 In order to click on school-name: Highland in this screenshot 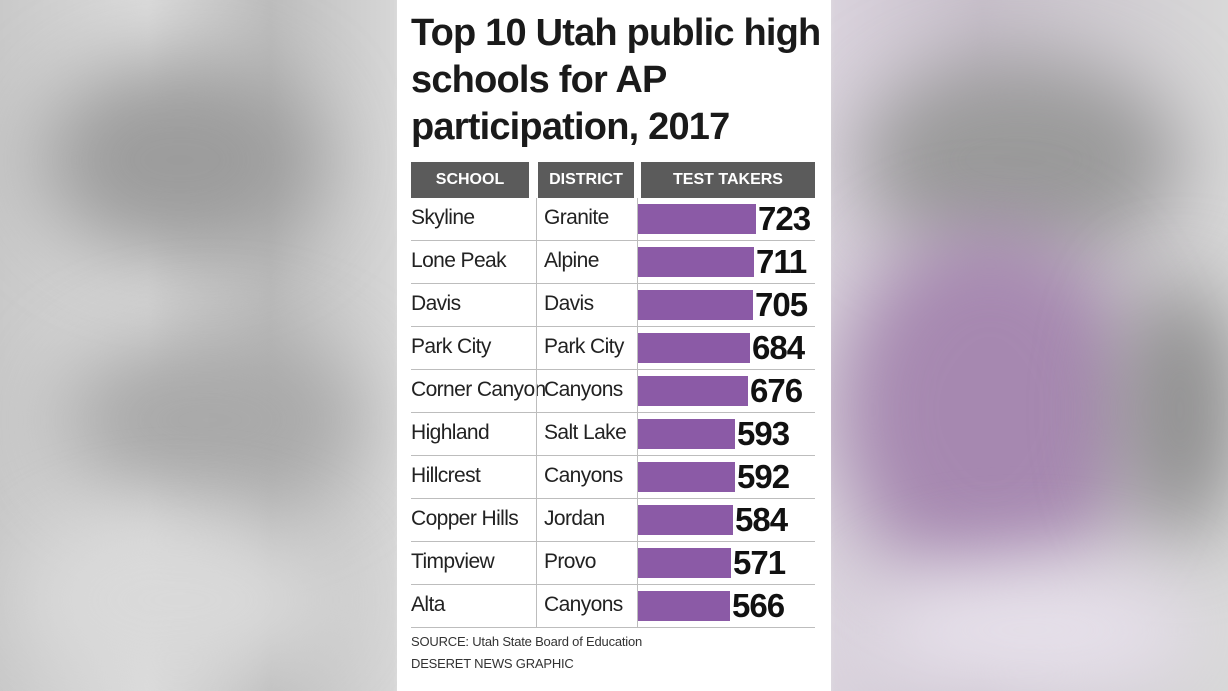, I will do `click(450, 432)`.